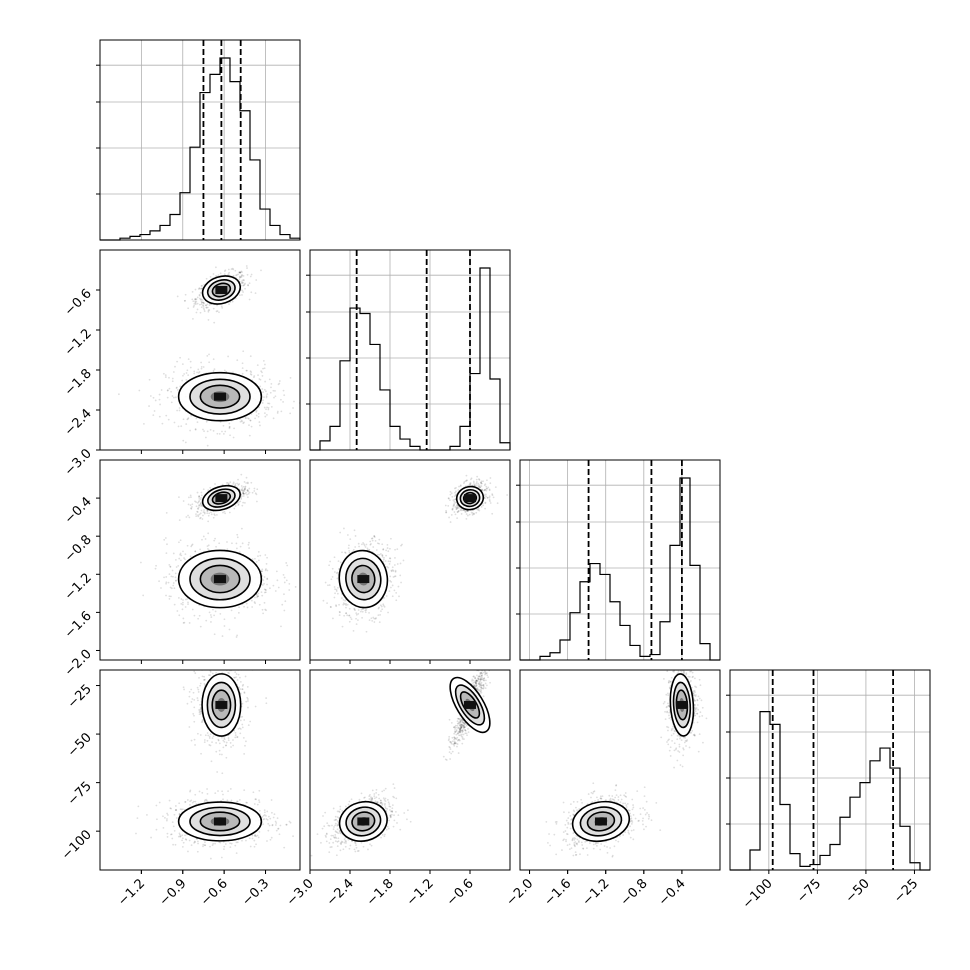 This screenshot has height=970, width=970. What do you see at coordinates (906, 891) in the screenshot?
I see `xtick-label-3-3: −25` at bounding box center [906, 891].